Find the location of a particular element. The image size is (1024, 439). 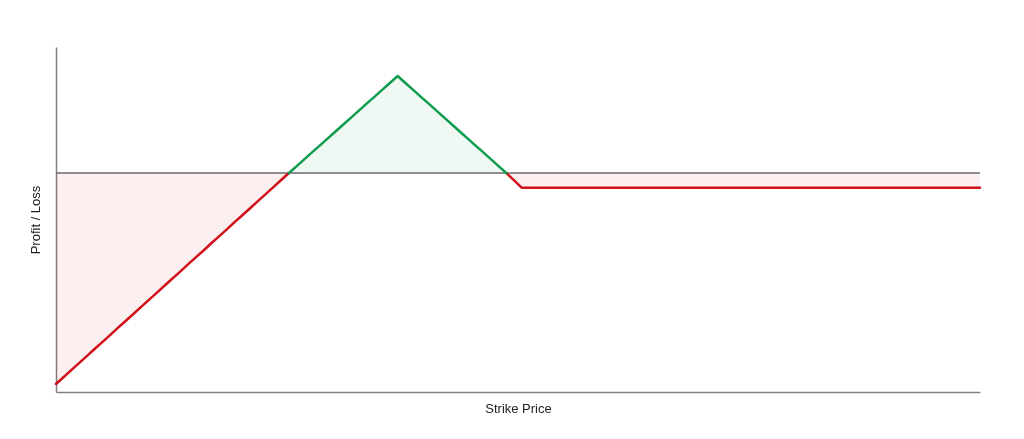

x-axis-title: Strike Price is located at coordinates (518, 408).